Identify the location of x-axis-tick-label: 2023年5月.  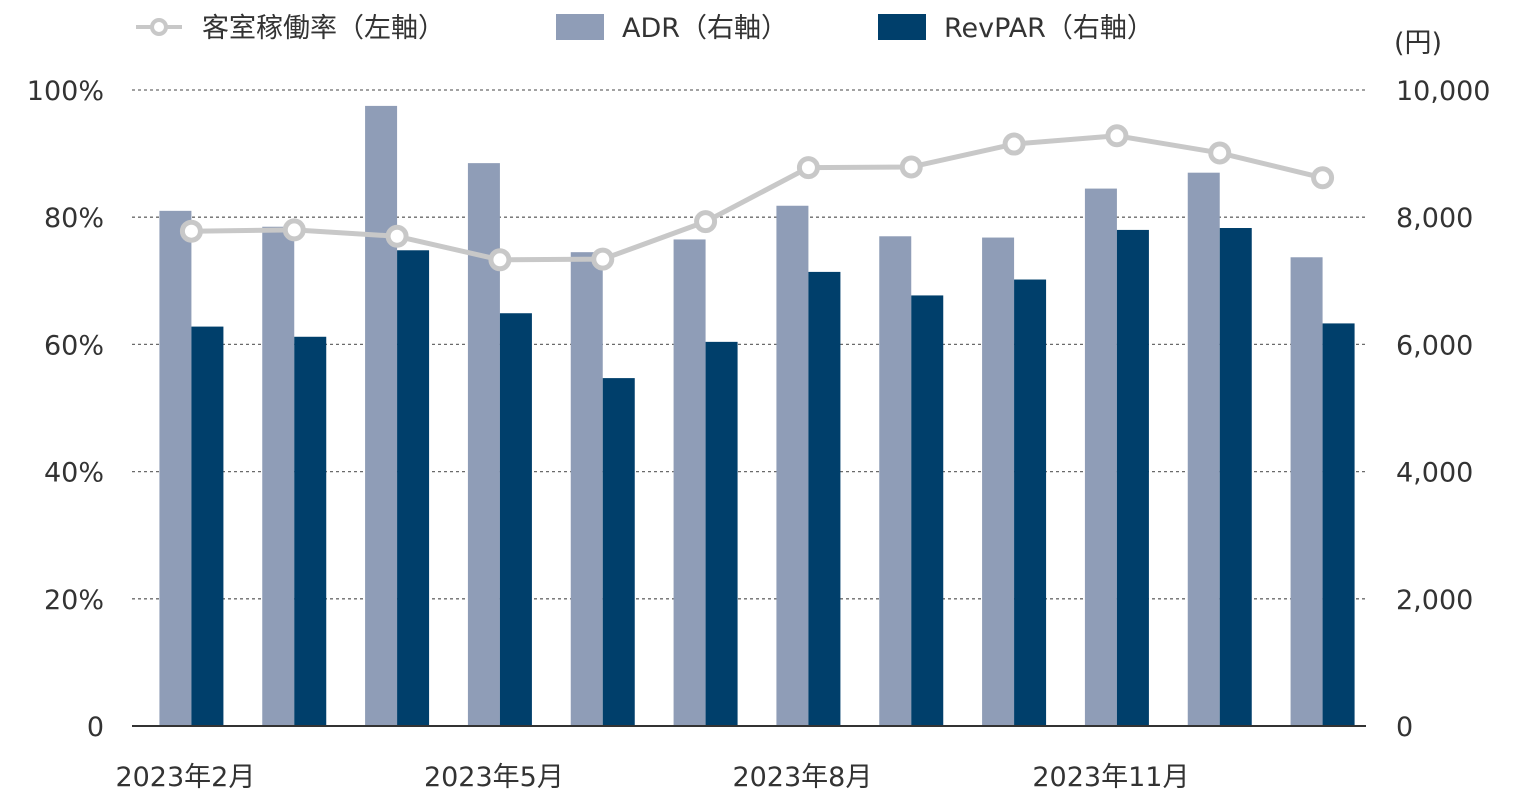
(494, 777).